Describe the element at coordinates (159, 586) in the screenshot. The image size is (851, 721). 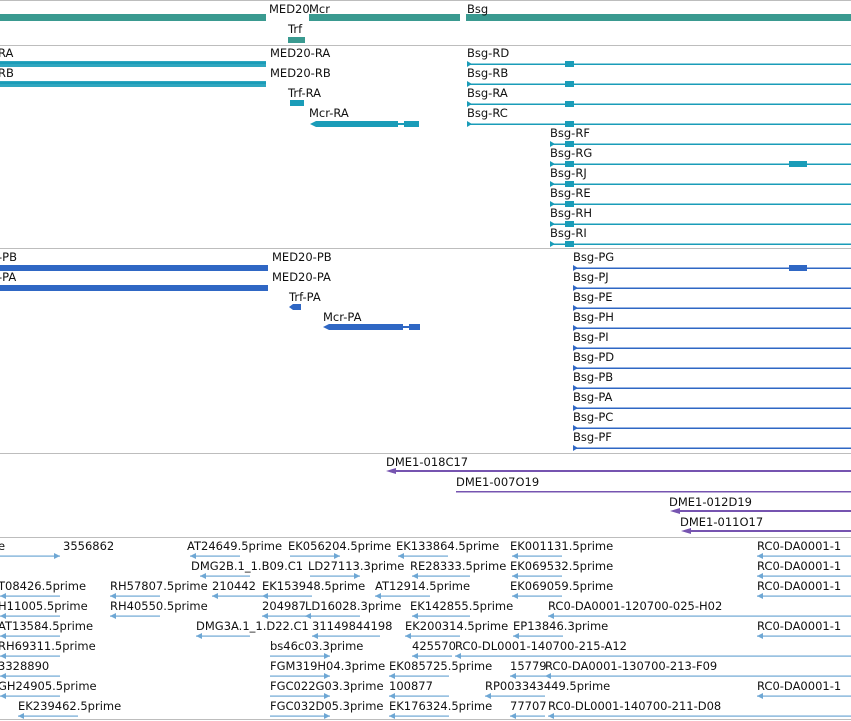
I see `est-label: RH57807.5prime` at that location.